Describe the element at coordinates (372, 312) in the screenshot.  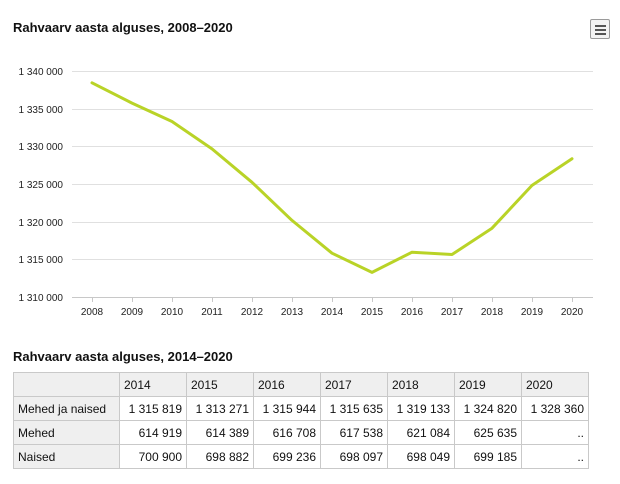
I see `x-tick-label: 2015` at that location.